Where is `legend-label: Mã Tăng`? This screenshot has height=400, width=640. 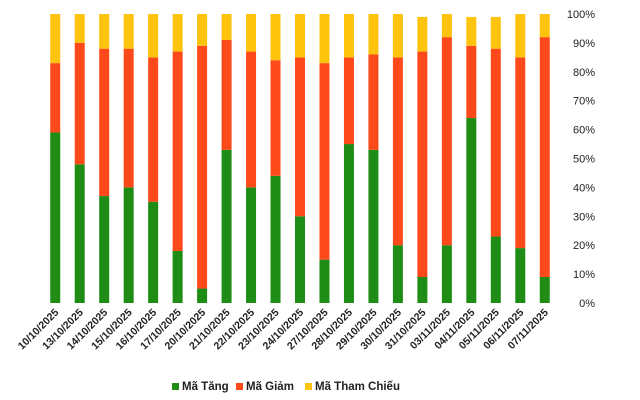 legend-label: Mã Tăng is located at coordinates (205, 387).